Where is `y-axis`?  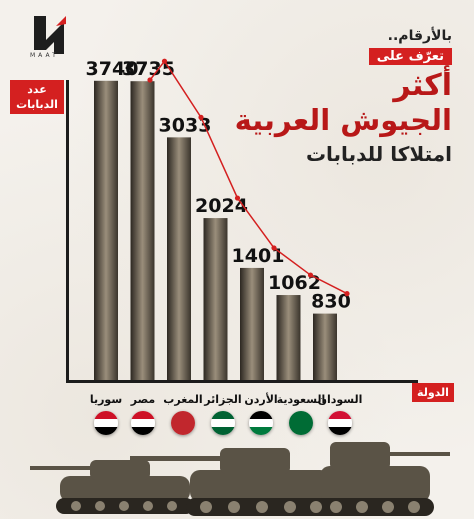
y-axis is located at coordinates (67, 231).